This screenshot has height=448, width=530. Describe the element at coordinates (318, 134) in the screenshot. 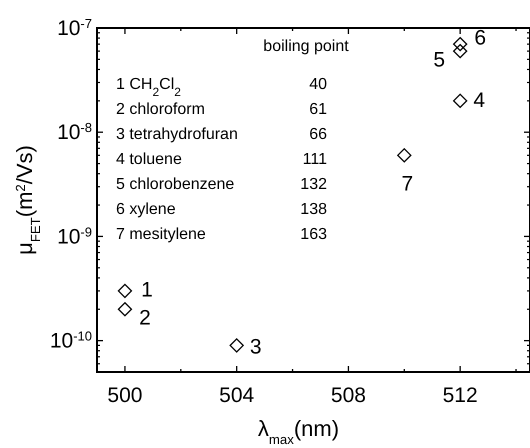

I see `annotation: 66` at that location.